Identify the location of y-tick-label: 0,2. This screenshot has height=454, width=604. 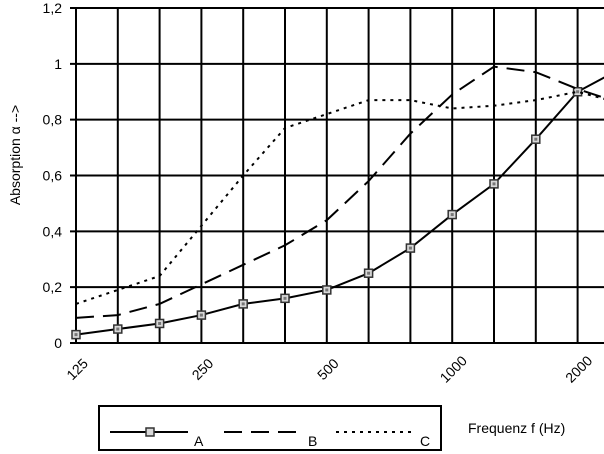
(53, 287).